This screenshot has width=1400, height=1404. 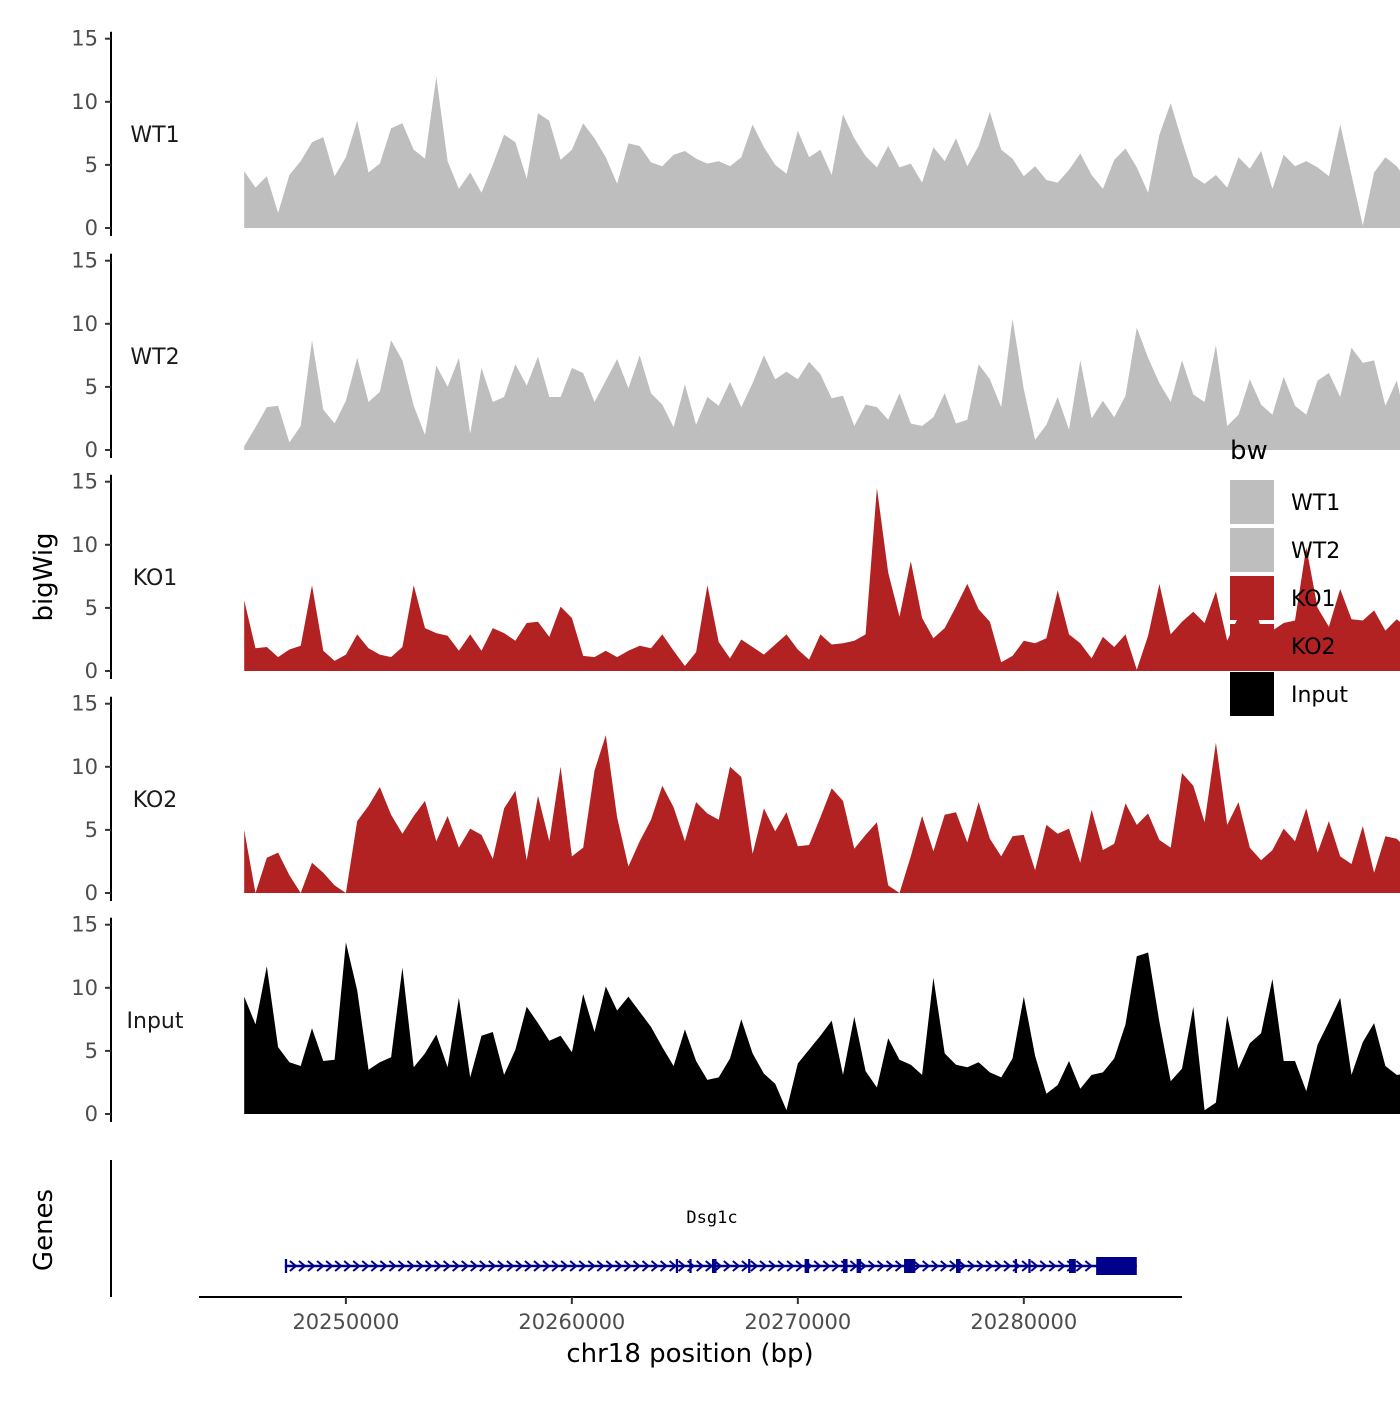 What do you see at coordinates (1313, 599) in the screenshot?
I see `legend-label-ko1: KO1` at bounding box center [1313, 599].